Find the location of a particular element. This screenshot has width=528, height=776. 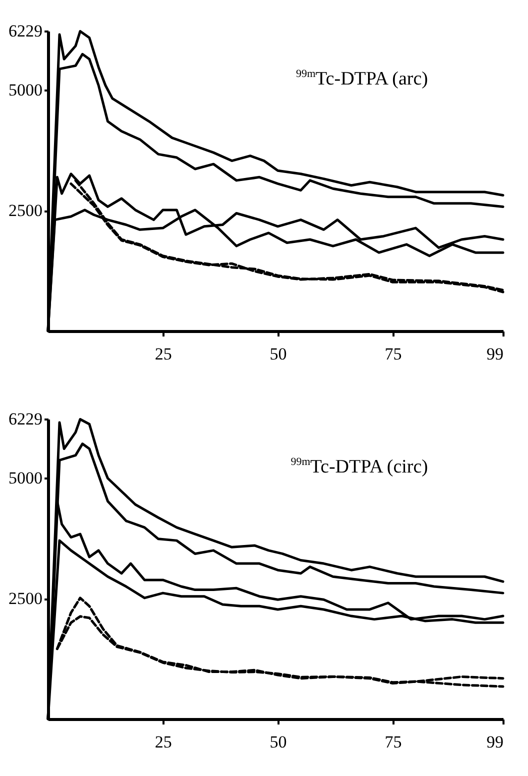

annotation: $^{99m}$Tc-DTPA (circ) is located at coordinates (359, 467).